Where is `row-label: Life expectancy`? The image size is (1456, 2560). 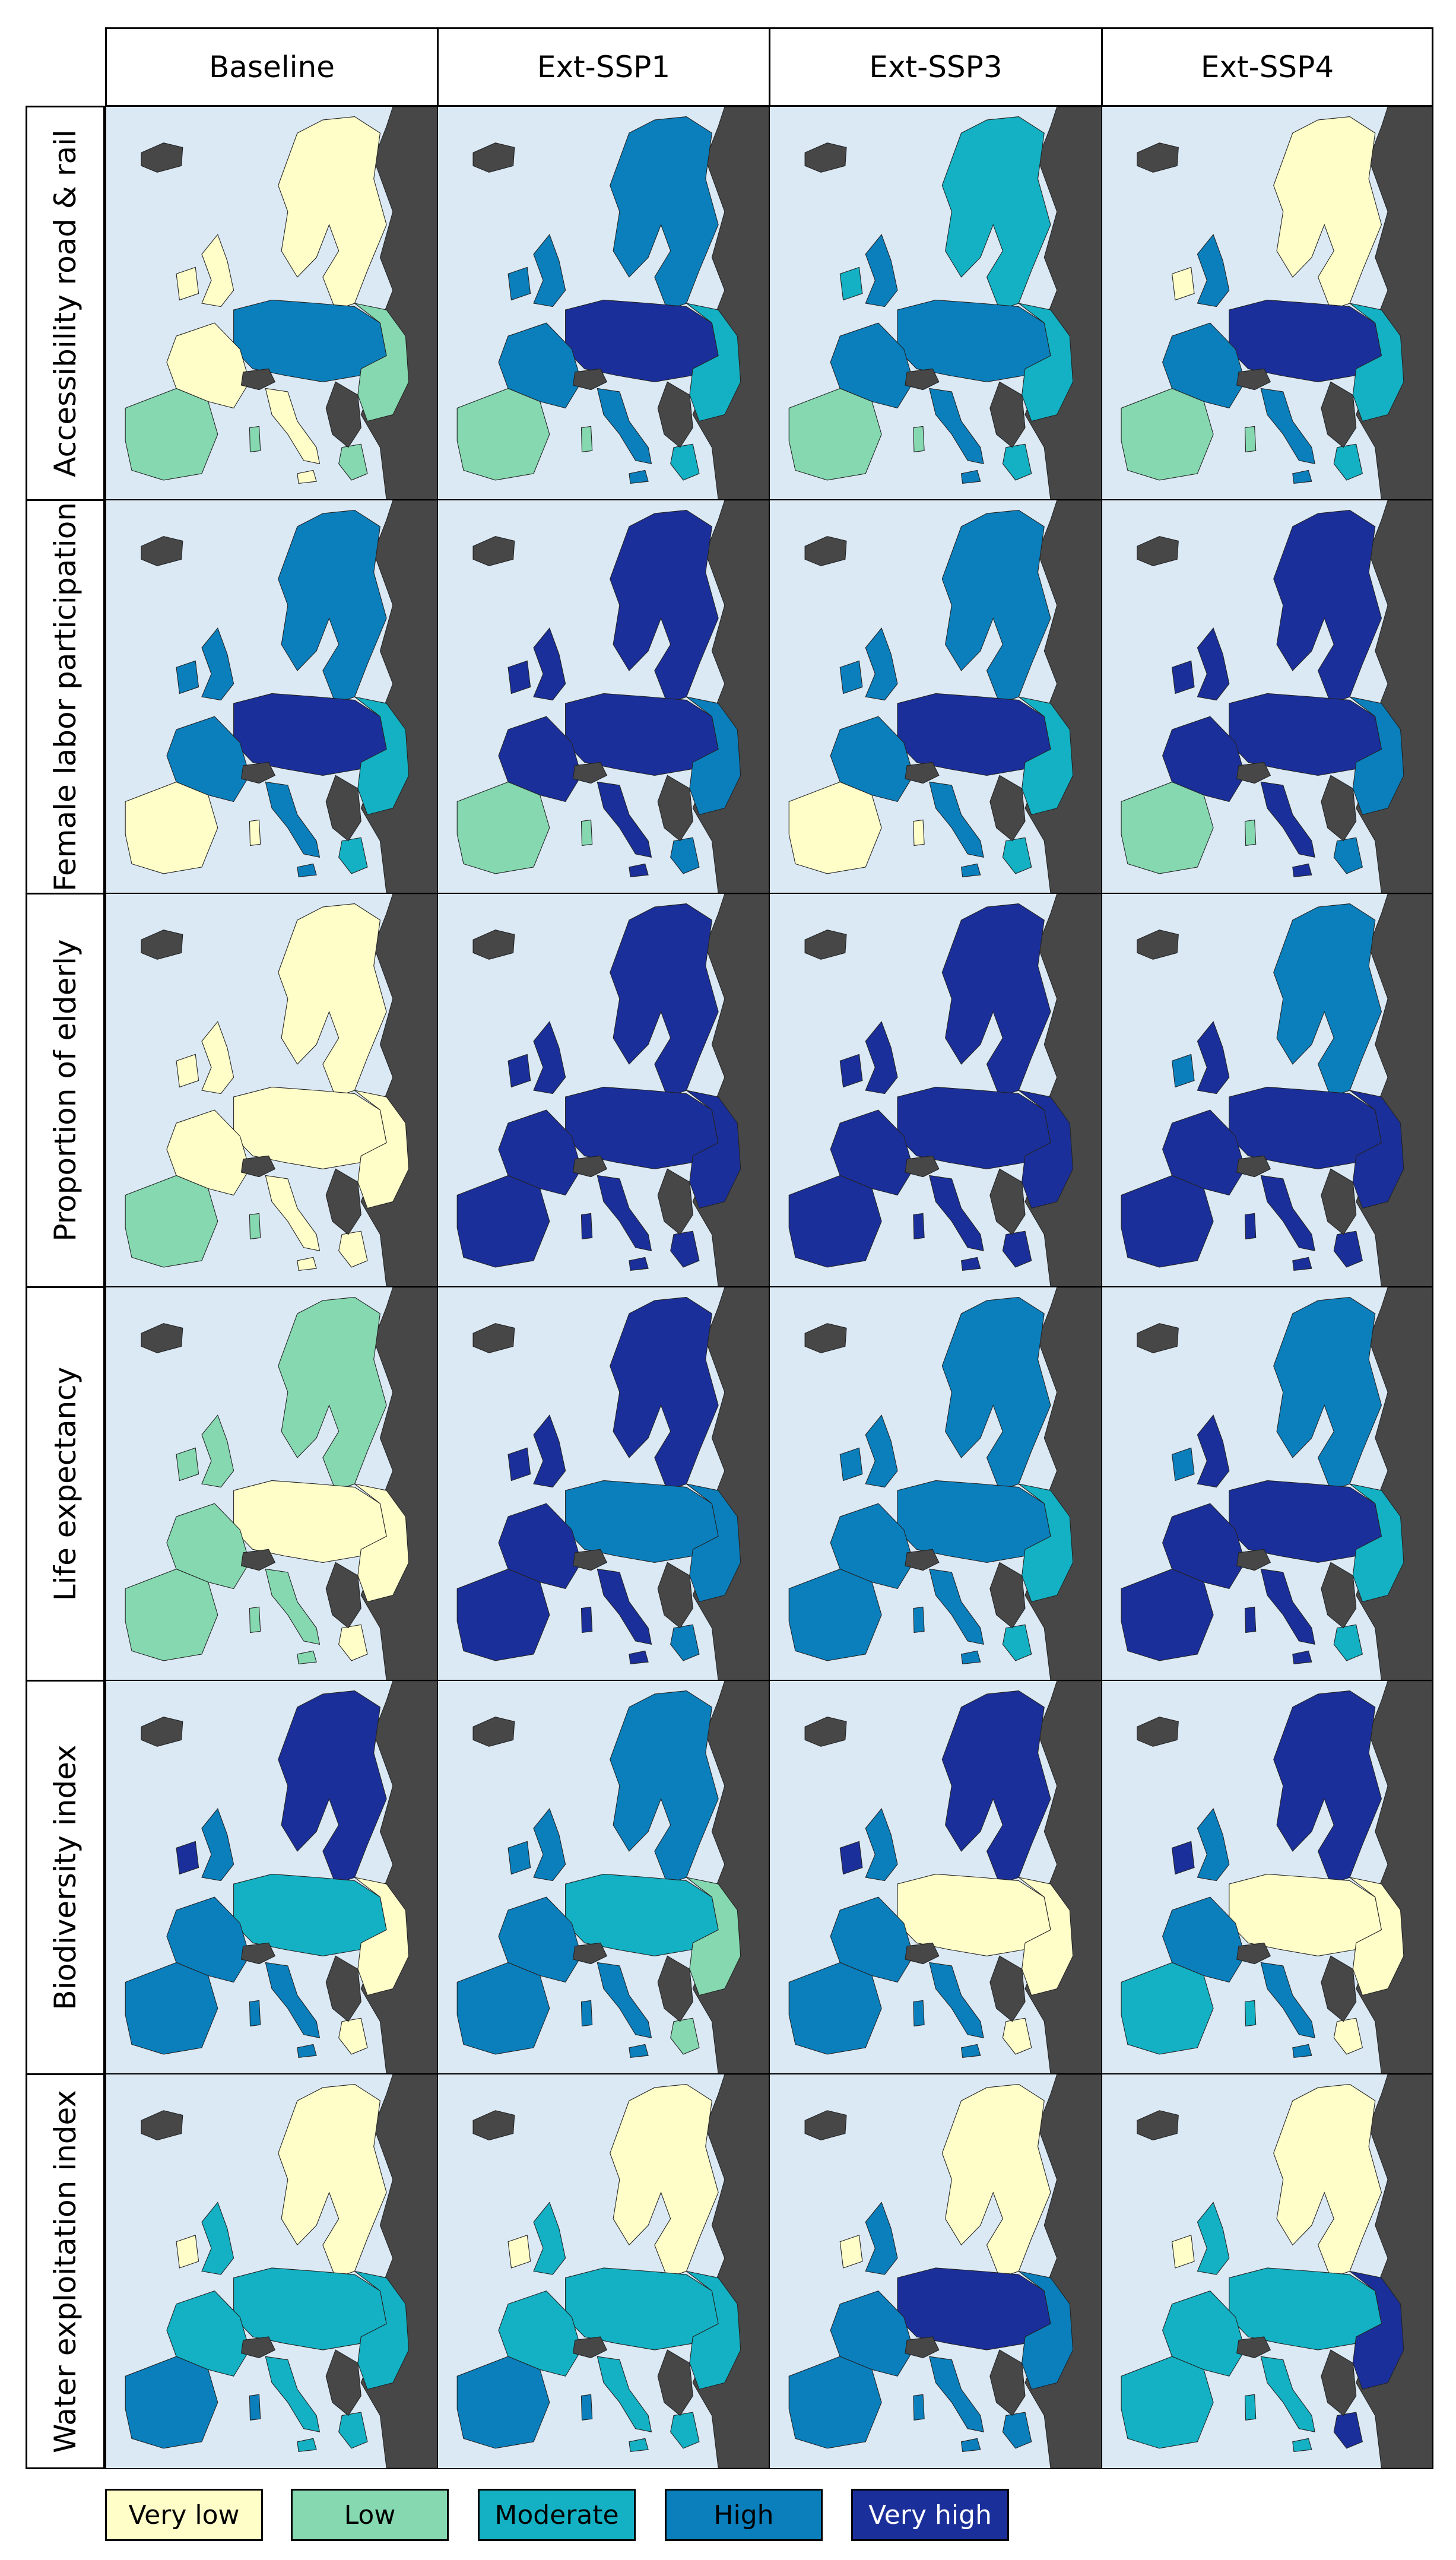
row-label: Life expectancy is located at coordinates (65, 1484).